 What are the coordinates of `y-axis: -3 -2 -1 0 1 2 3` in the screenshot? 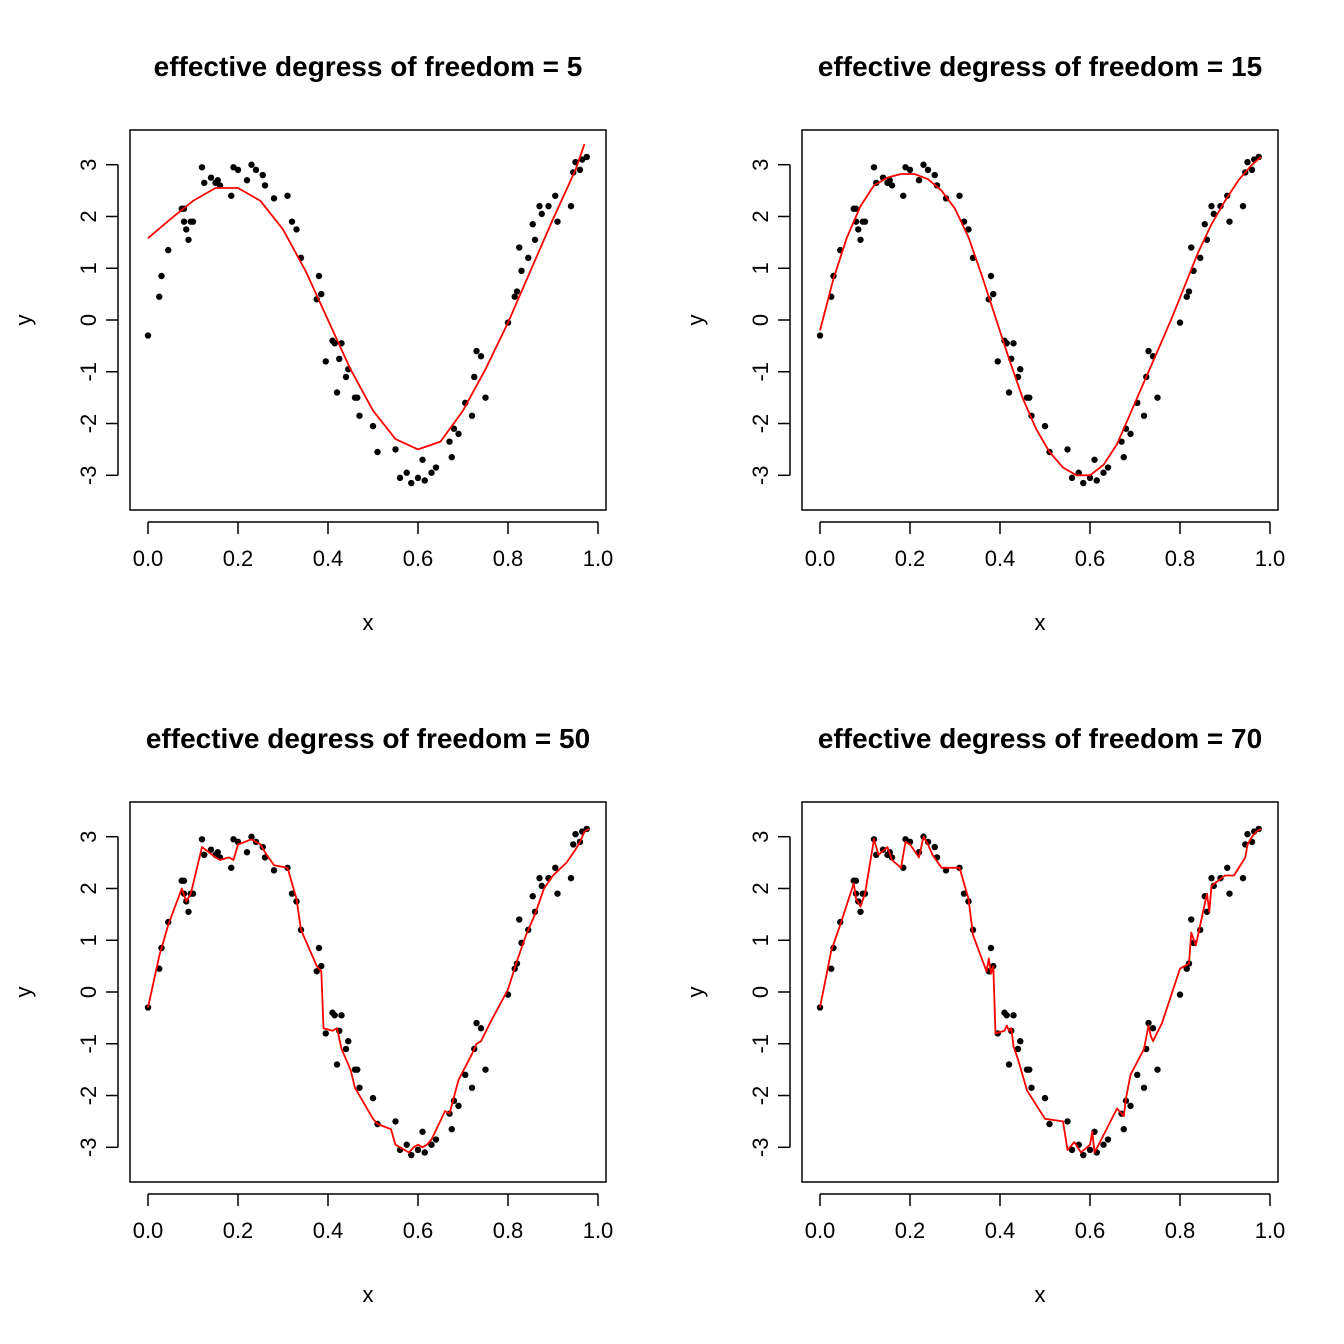 It's located at (97, 994).